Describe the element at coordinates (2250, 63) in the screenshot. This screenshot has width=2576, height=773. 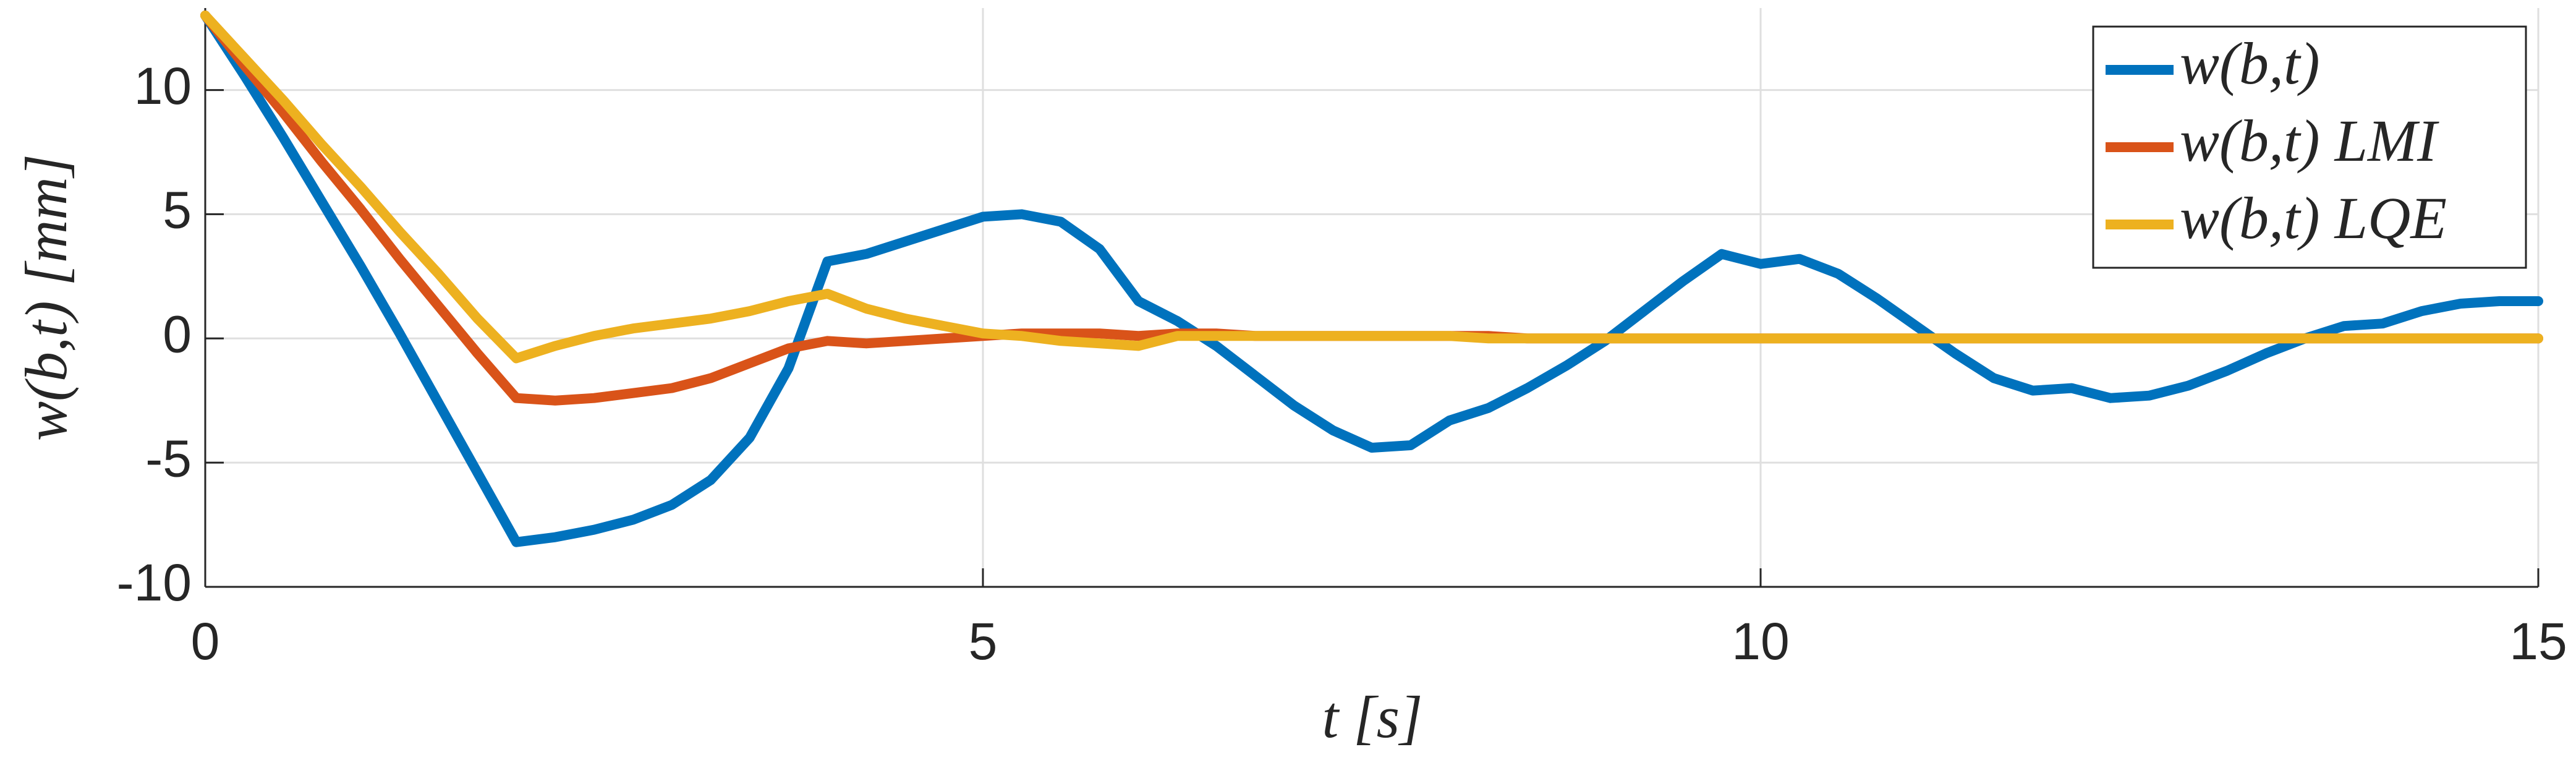
I see `legend-label: w(b,t)` at that location.